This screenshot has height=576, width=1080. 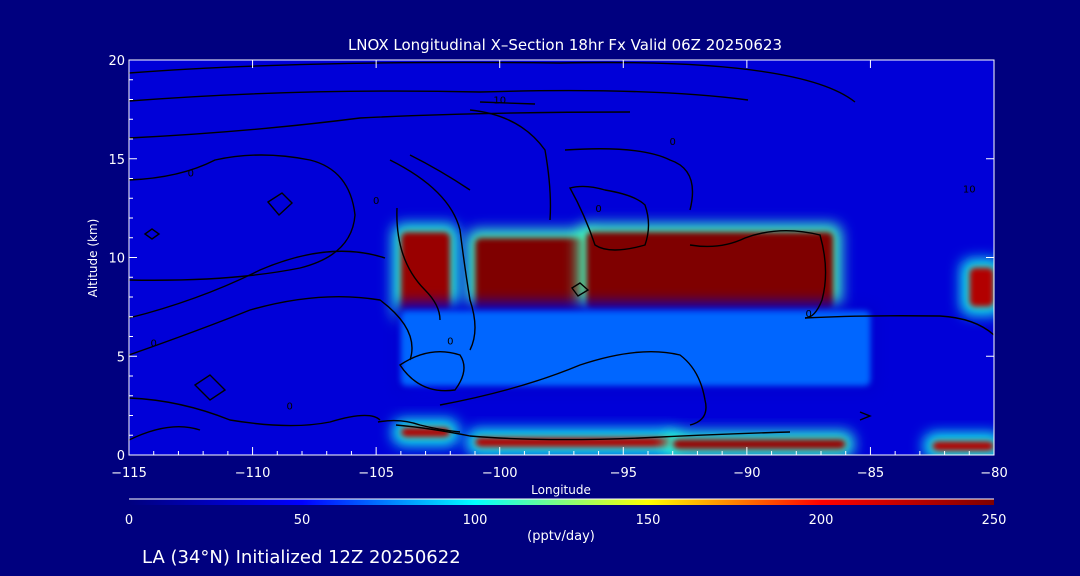 What do you see at coordinates (993, 473) in the screenshot?
I see `x-tick-label: −80` at bounding box center [993, 473].